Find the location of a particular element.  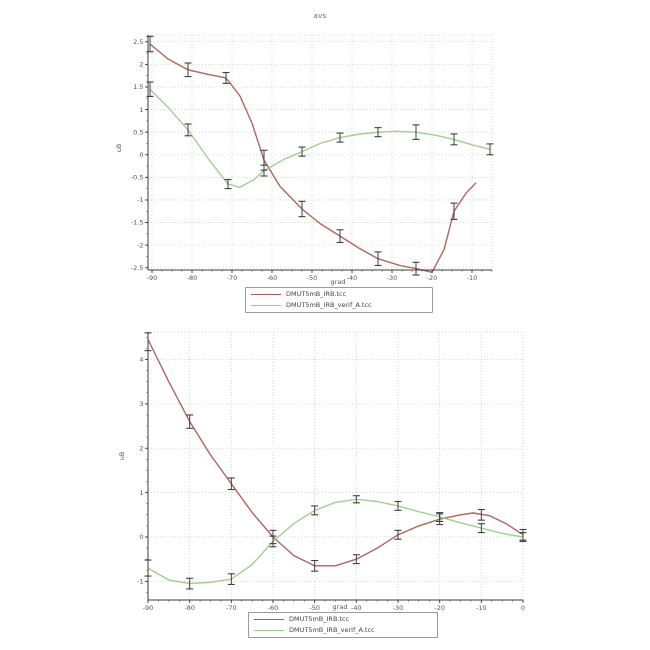

svg-text: 2.5 is located at coordinates (138, 42).